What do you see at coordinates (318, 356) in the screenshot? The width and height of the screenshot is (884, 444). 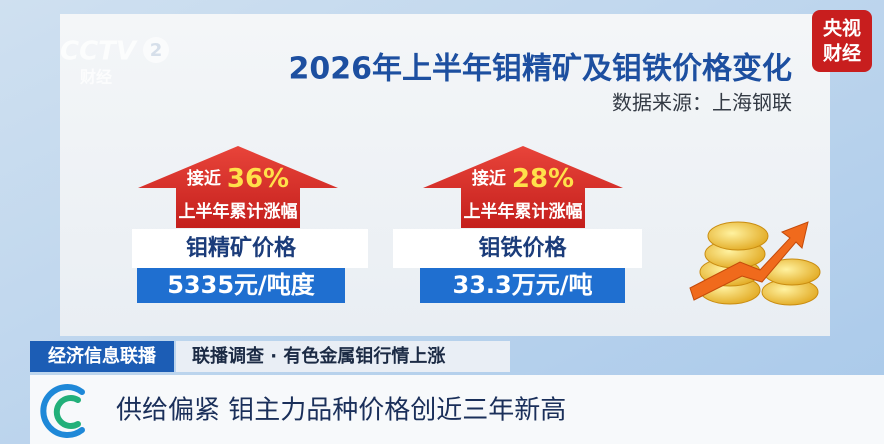 I see `topic: 联播调查 · 有色金属钼行情上涨` at bounding box center [318, 356].